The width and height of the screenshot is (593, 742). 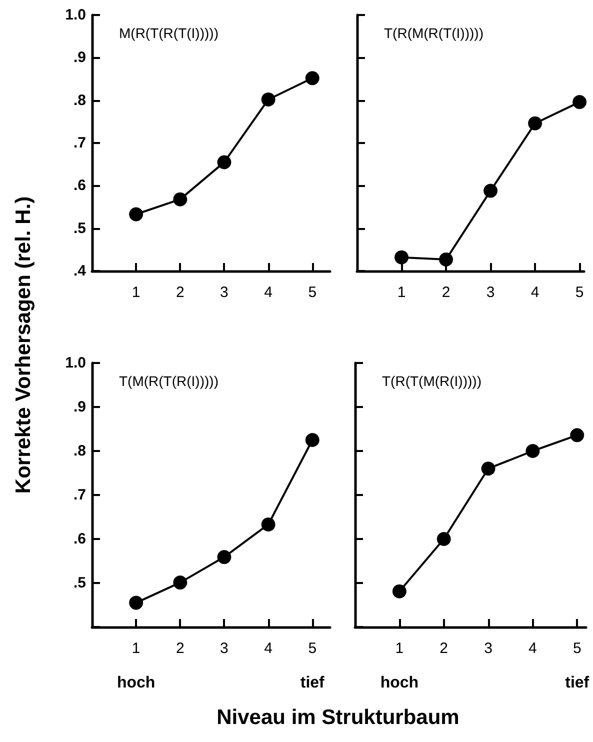 I want to click on y-axis-title: Korrekte Vorhersagen (rel. H.), so click(x=24, y=345).